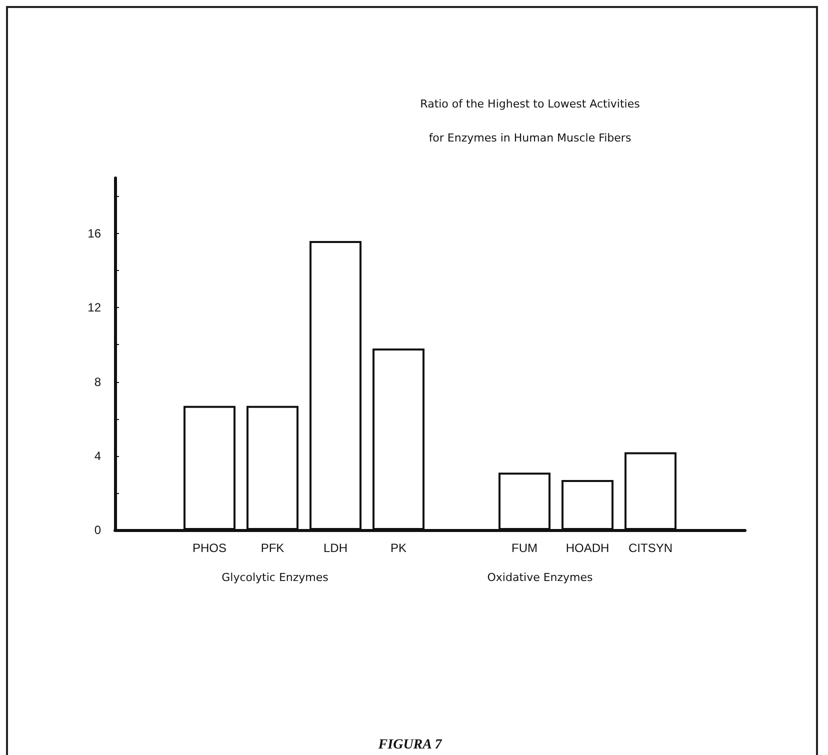 This screenshot has width=828, height=755. I want to click on x-tick-label: PHOS, so click(209, 548).